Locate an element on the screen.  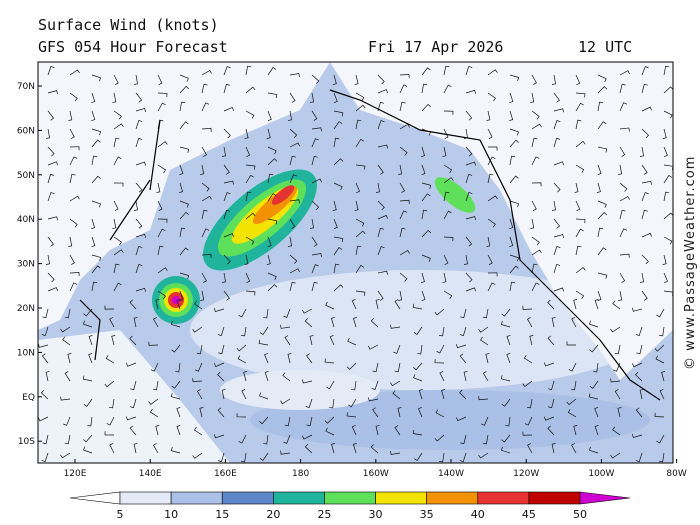
lat-label: EQ is located at coordinates (28, 398).